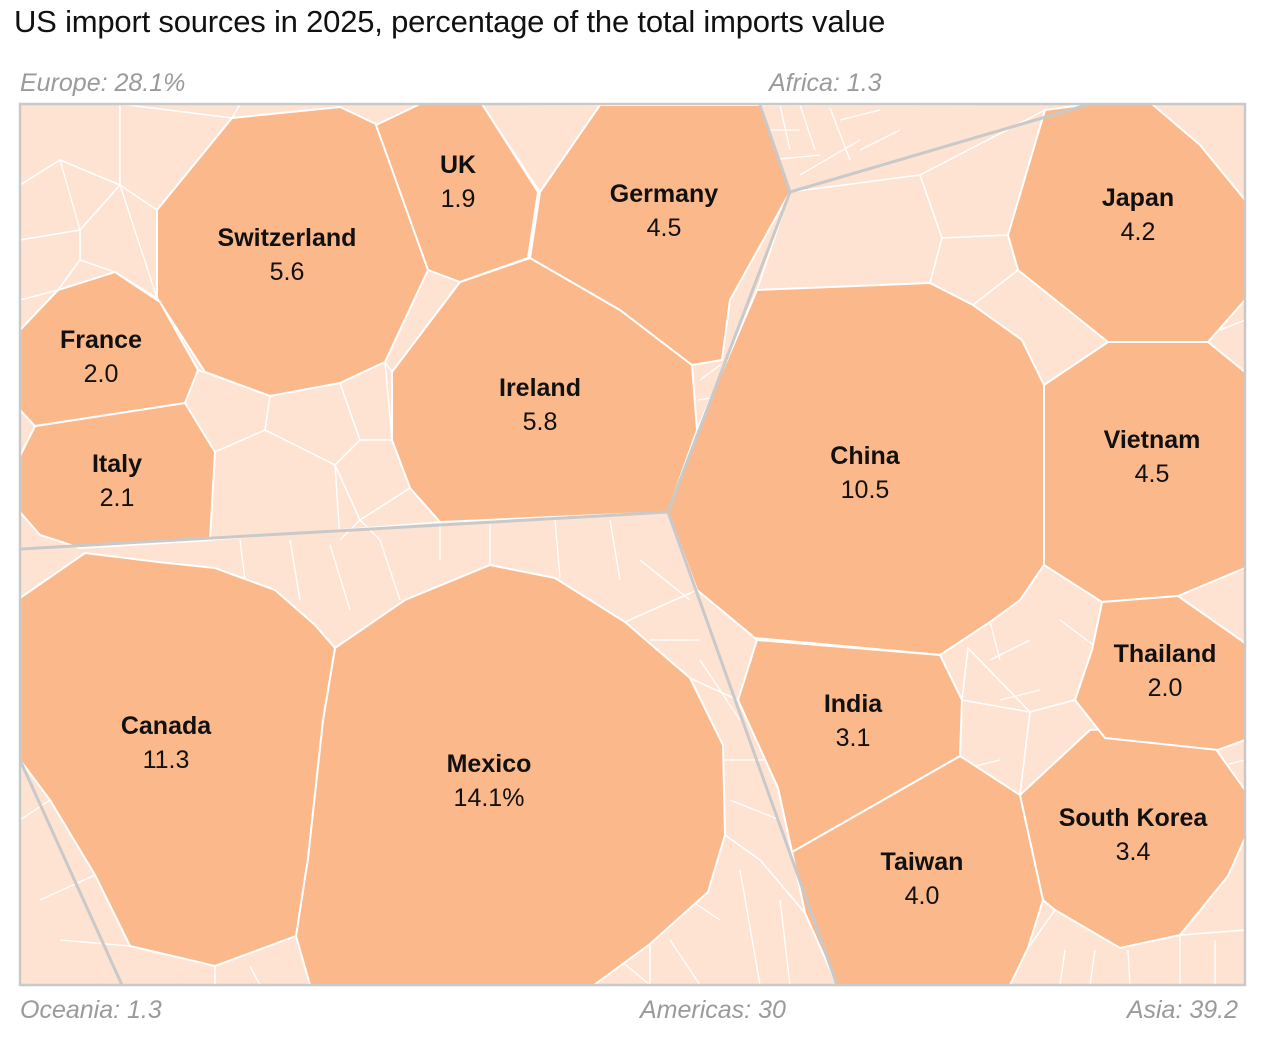 This screenshot has width=1280, height=1050. I want to click on country-name-taiwan: Taiwan, so click(922, 862).